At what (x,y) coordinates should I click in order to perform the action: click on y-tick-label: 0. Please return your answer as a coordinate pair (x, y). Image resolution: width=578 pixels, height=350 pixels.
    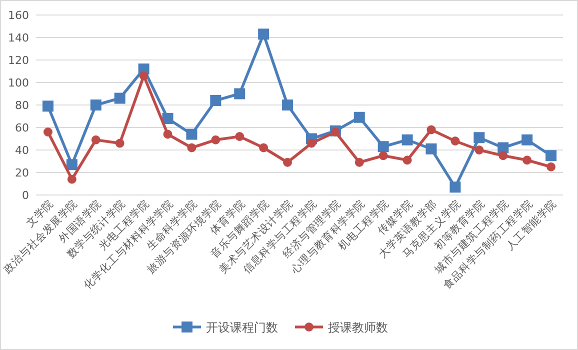
    Looking at the image, I should click on (25, 195).